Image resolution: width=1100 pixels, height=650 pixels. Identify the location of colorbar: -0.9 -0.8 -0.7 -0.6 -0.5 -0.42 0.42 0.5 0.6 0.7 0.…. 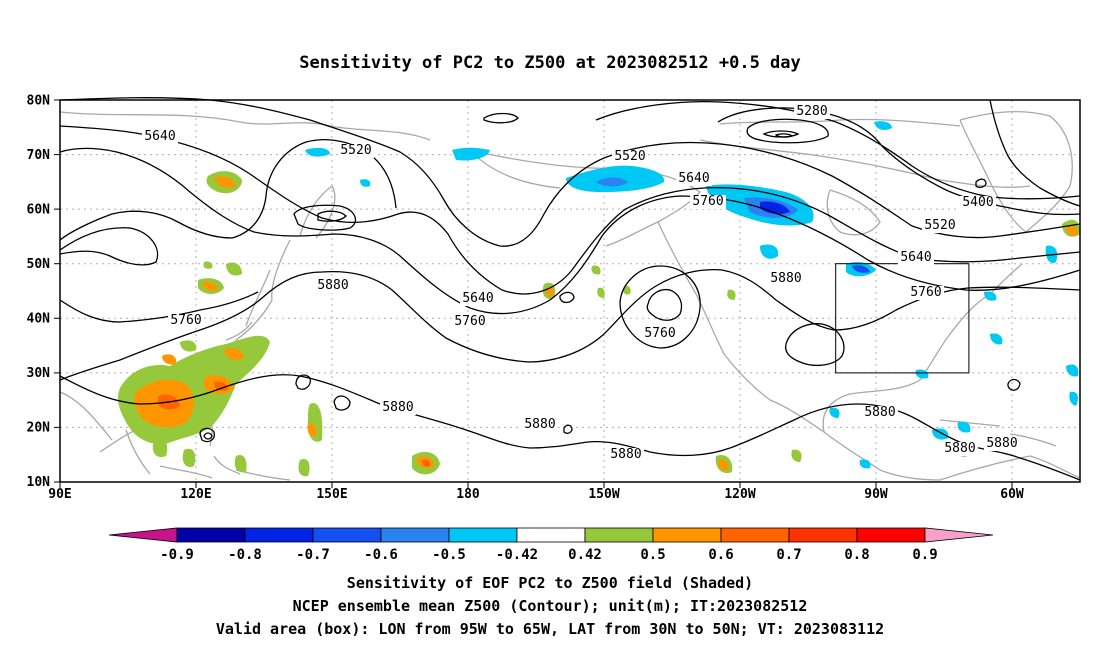
(551, 545).